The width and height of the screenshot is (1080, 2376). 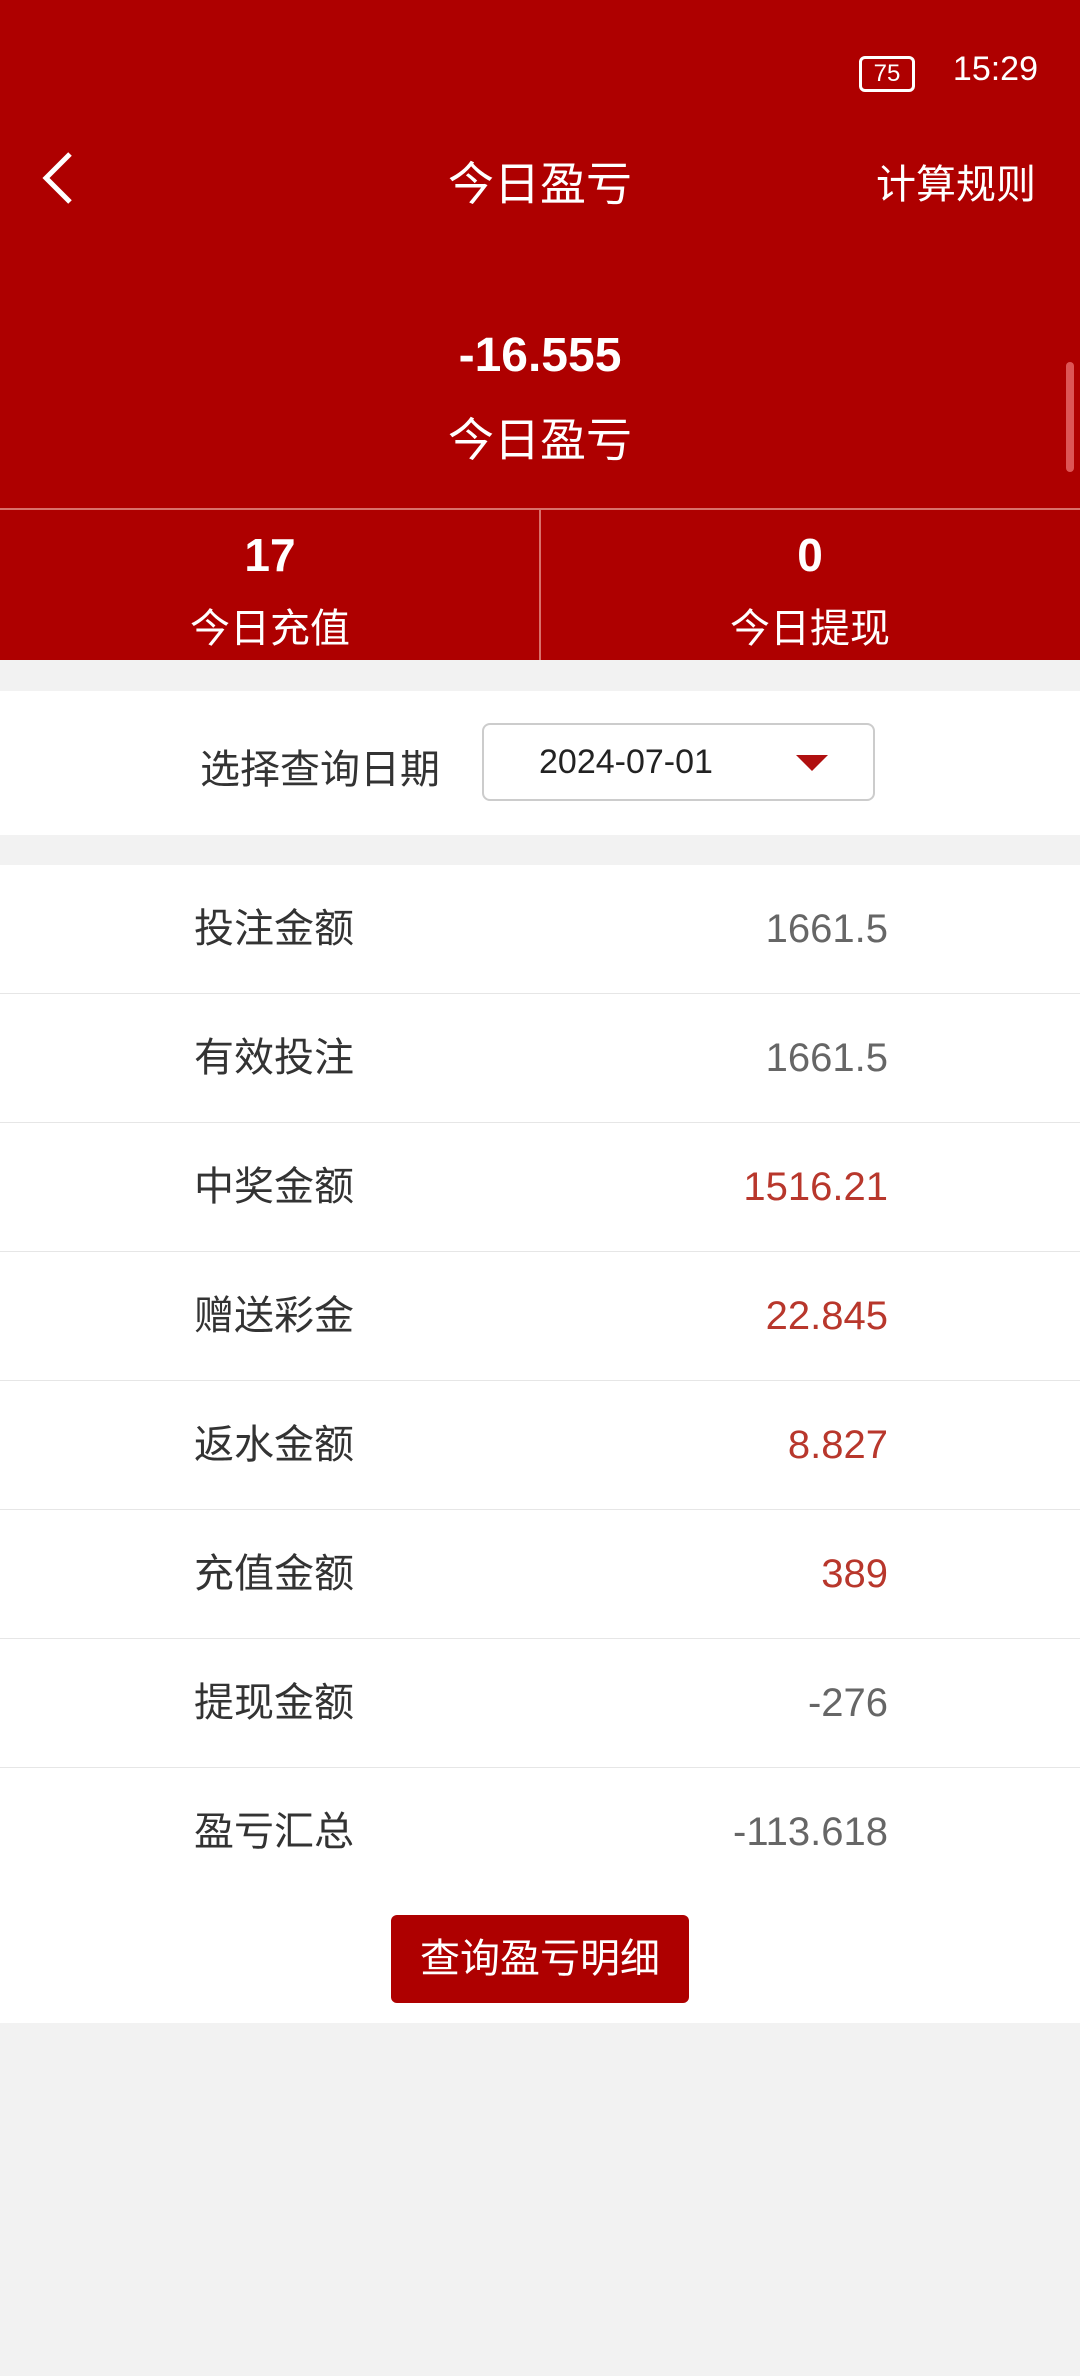 I want to click on row-label: 有效投注, so click(x=274, y=1058).